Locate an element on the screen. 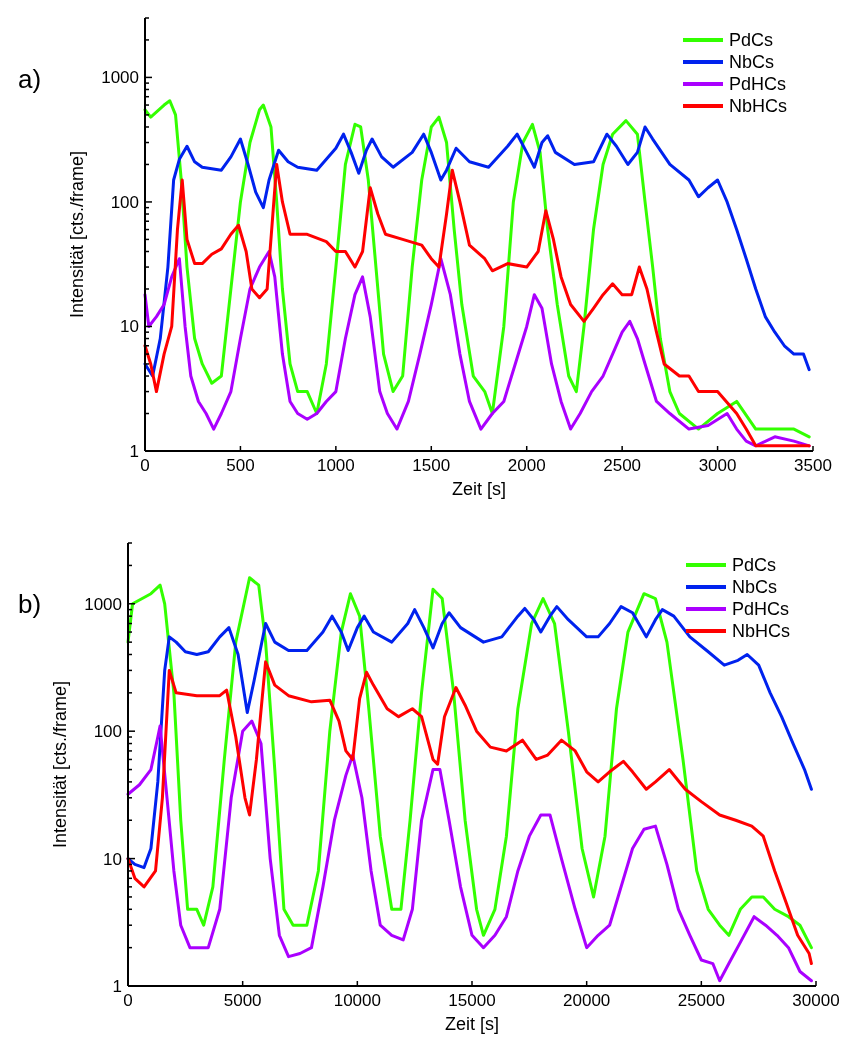  x-tick-label: 15000 is located at coordinates (472, 1000).